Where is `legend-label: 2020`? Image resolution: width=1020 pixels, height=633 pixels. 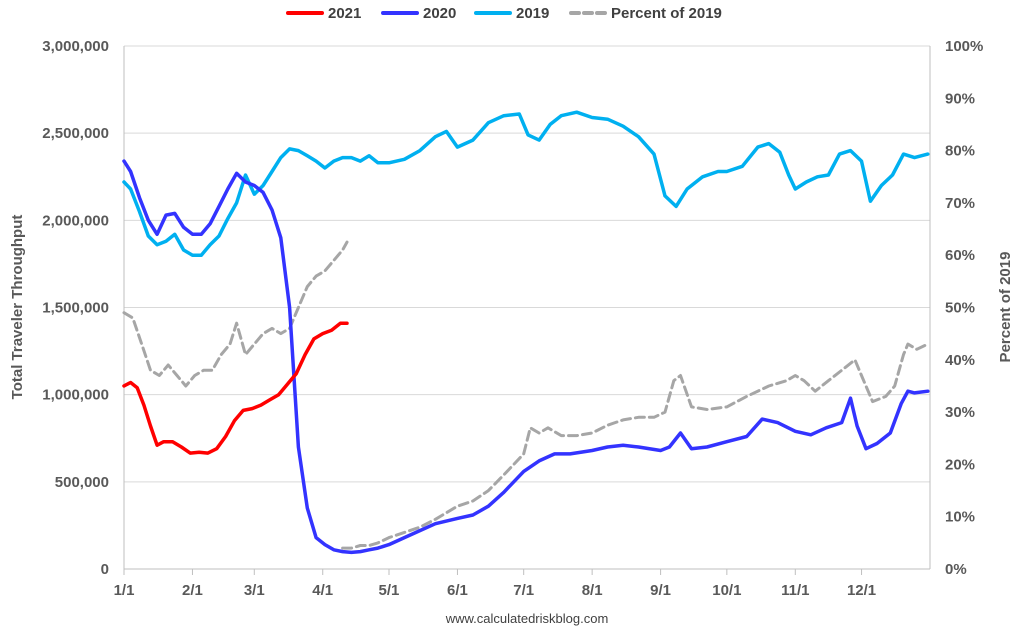 legend-label: 2020 is located at coordinates (439, 13).